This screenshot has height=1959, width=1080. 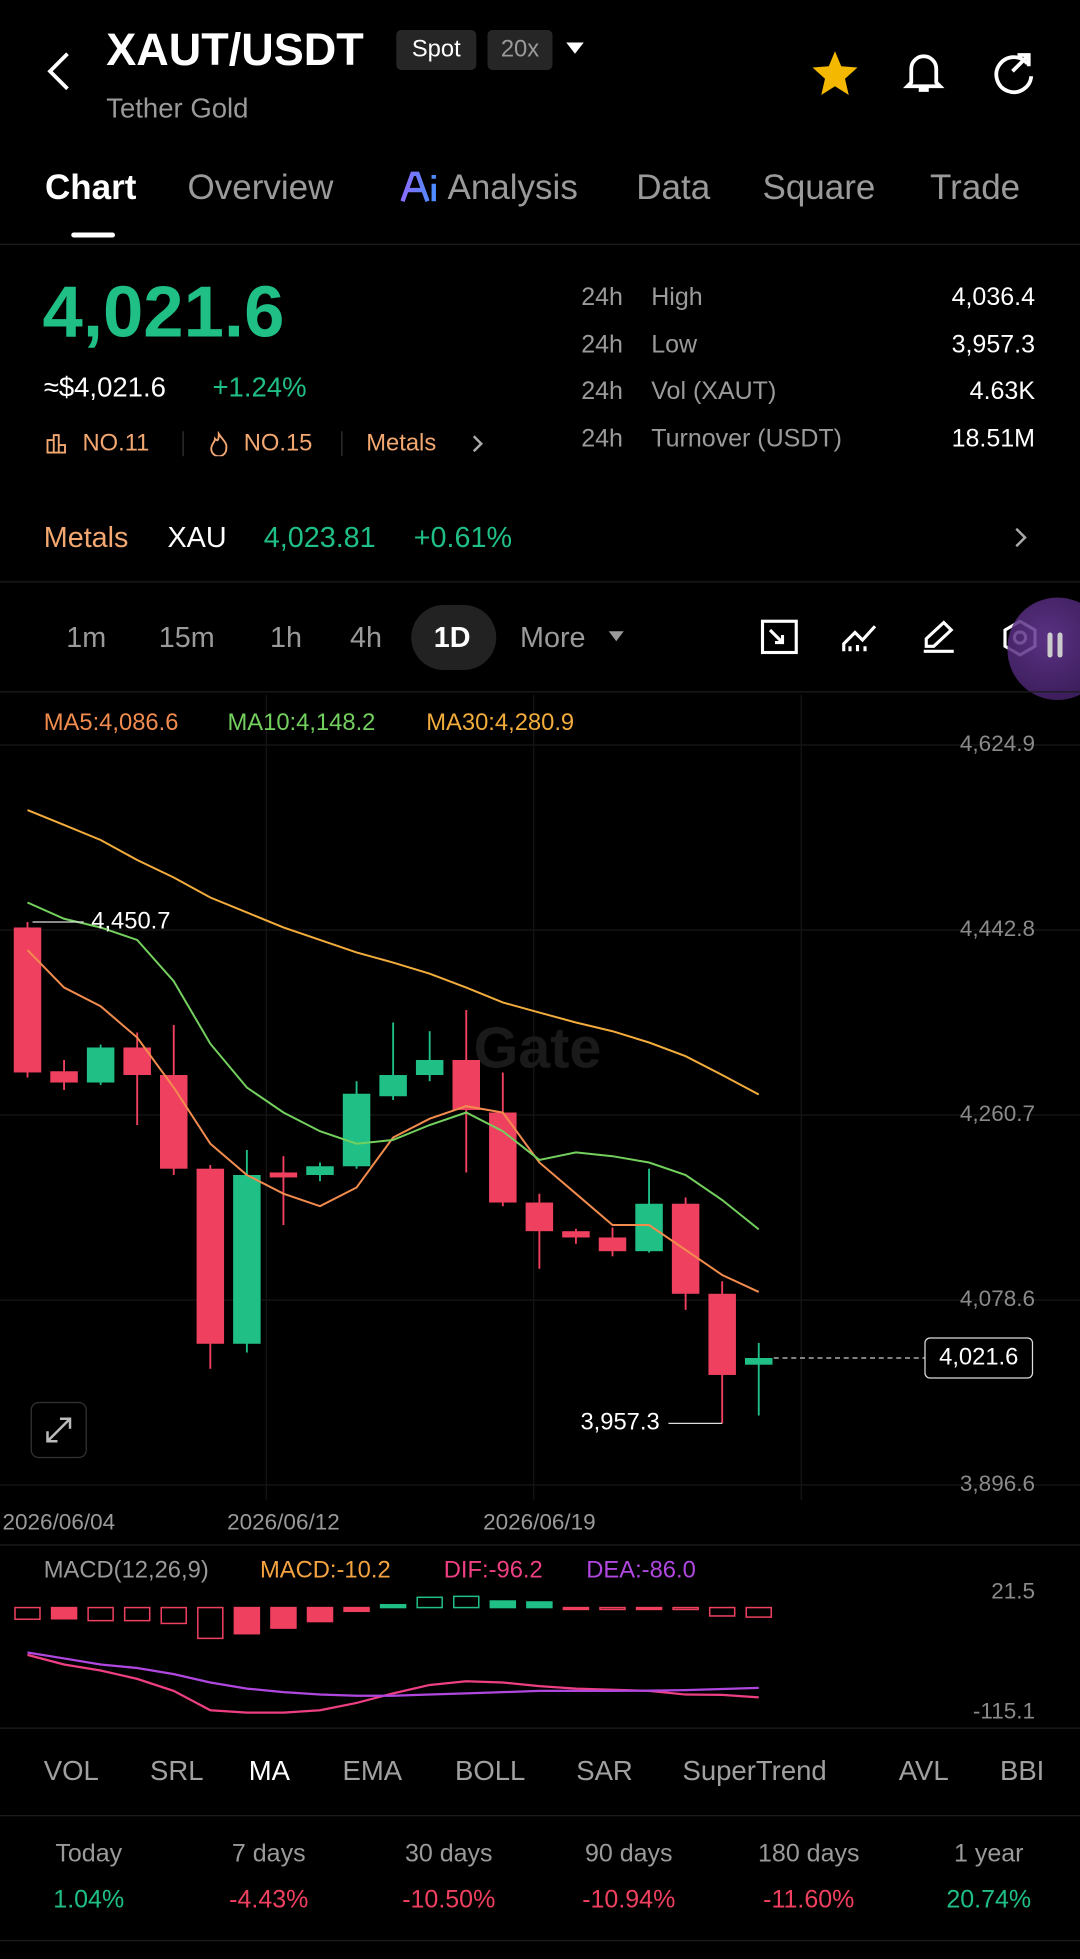 I want to click on expand-button, so click(x=58, y=1430).